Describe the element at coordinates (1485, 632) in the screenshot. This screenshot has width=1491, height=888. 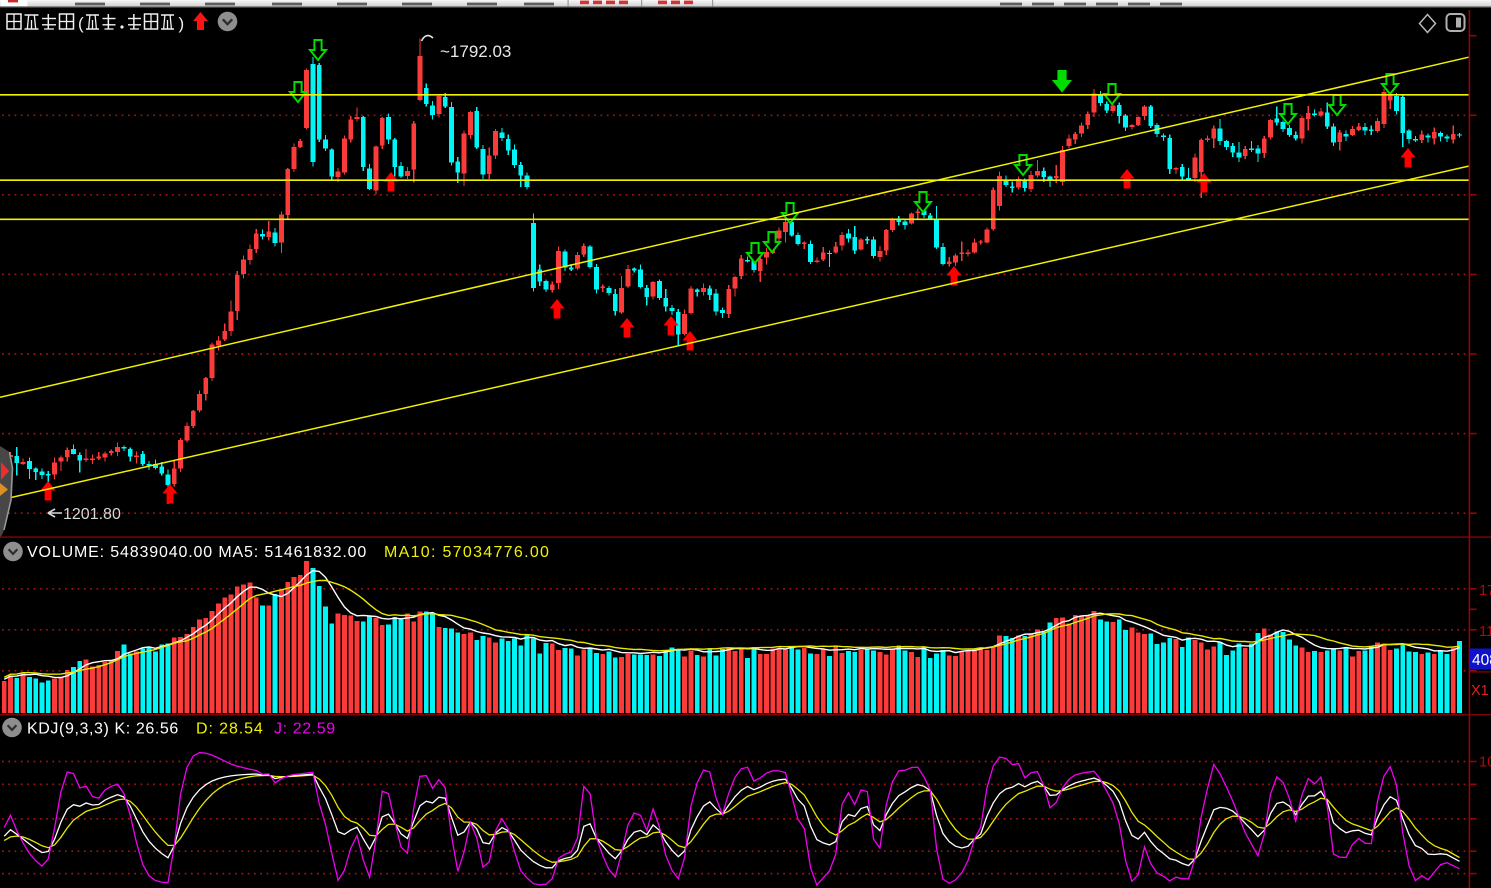
I see `svg-text: 11` at that location.